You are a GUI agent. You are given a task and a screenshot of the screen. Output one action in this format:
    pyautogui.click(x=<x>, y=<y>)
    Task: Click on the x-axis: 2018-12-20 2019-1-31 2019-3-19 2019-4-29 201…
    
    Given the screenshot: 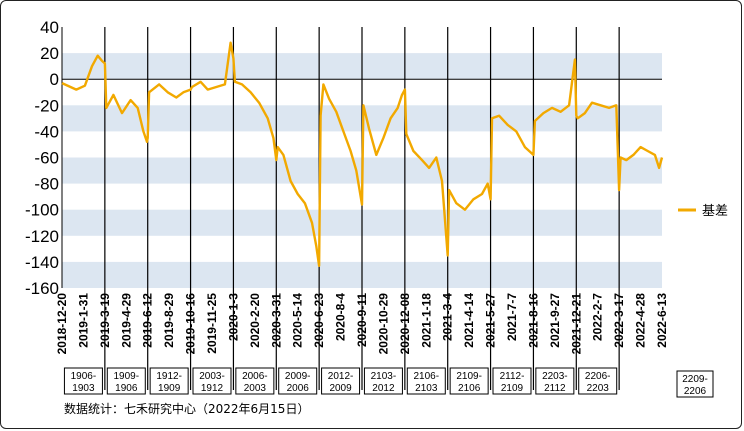 What is the action you would take?
    pyautogui.click(x=362, y=324)
    